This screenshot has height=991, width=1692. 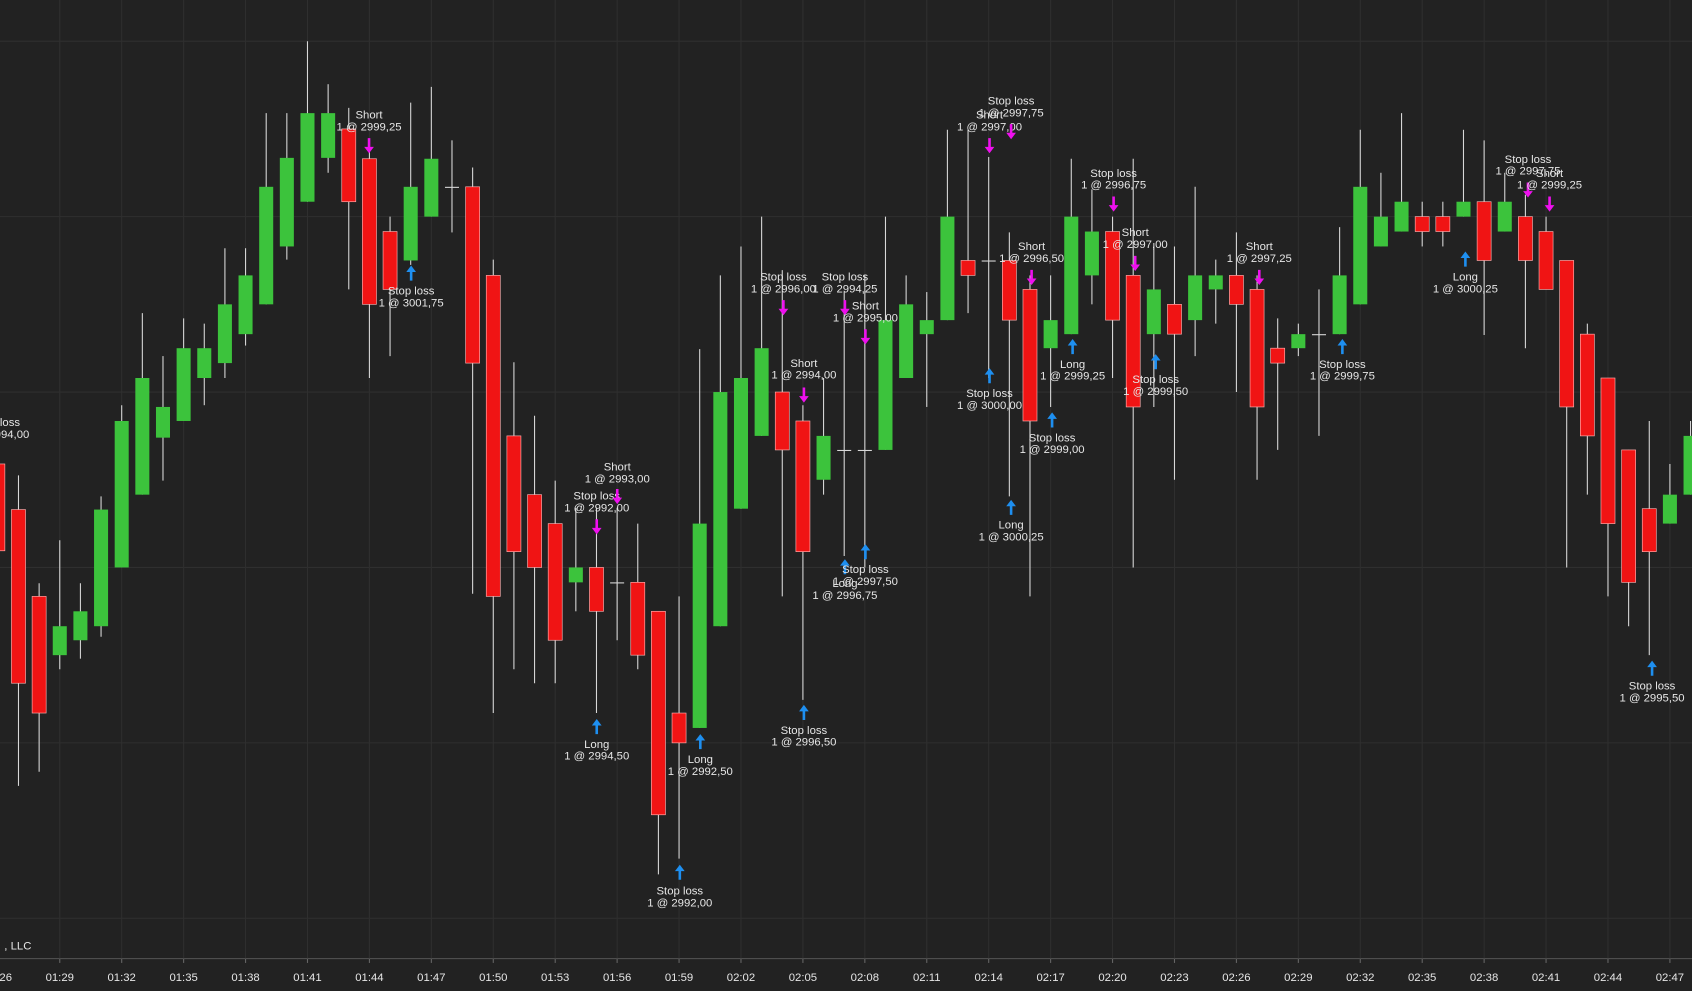 I want to click on x-tick-label: 02:41, so click(x=1546, y=978).